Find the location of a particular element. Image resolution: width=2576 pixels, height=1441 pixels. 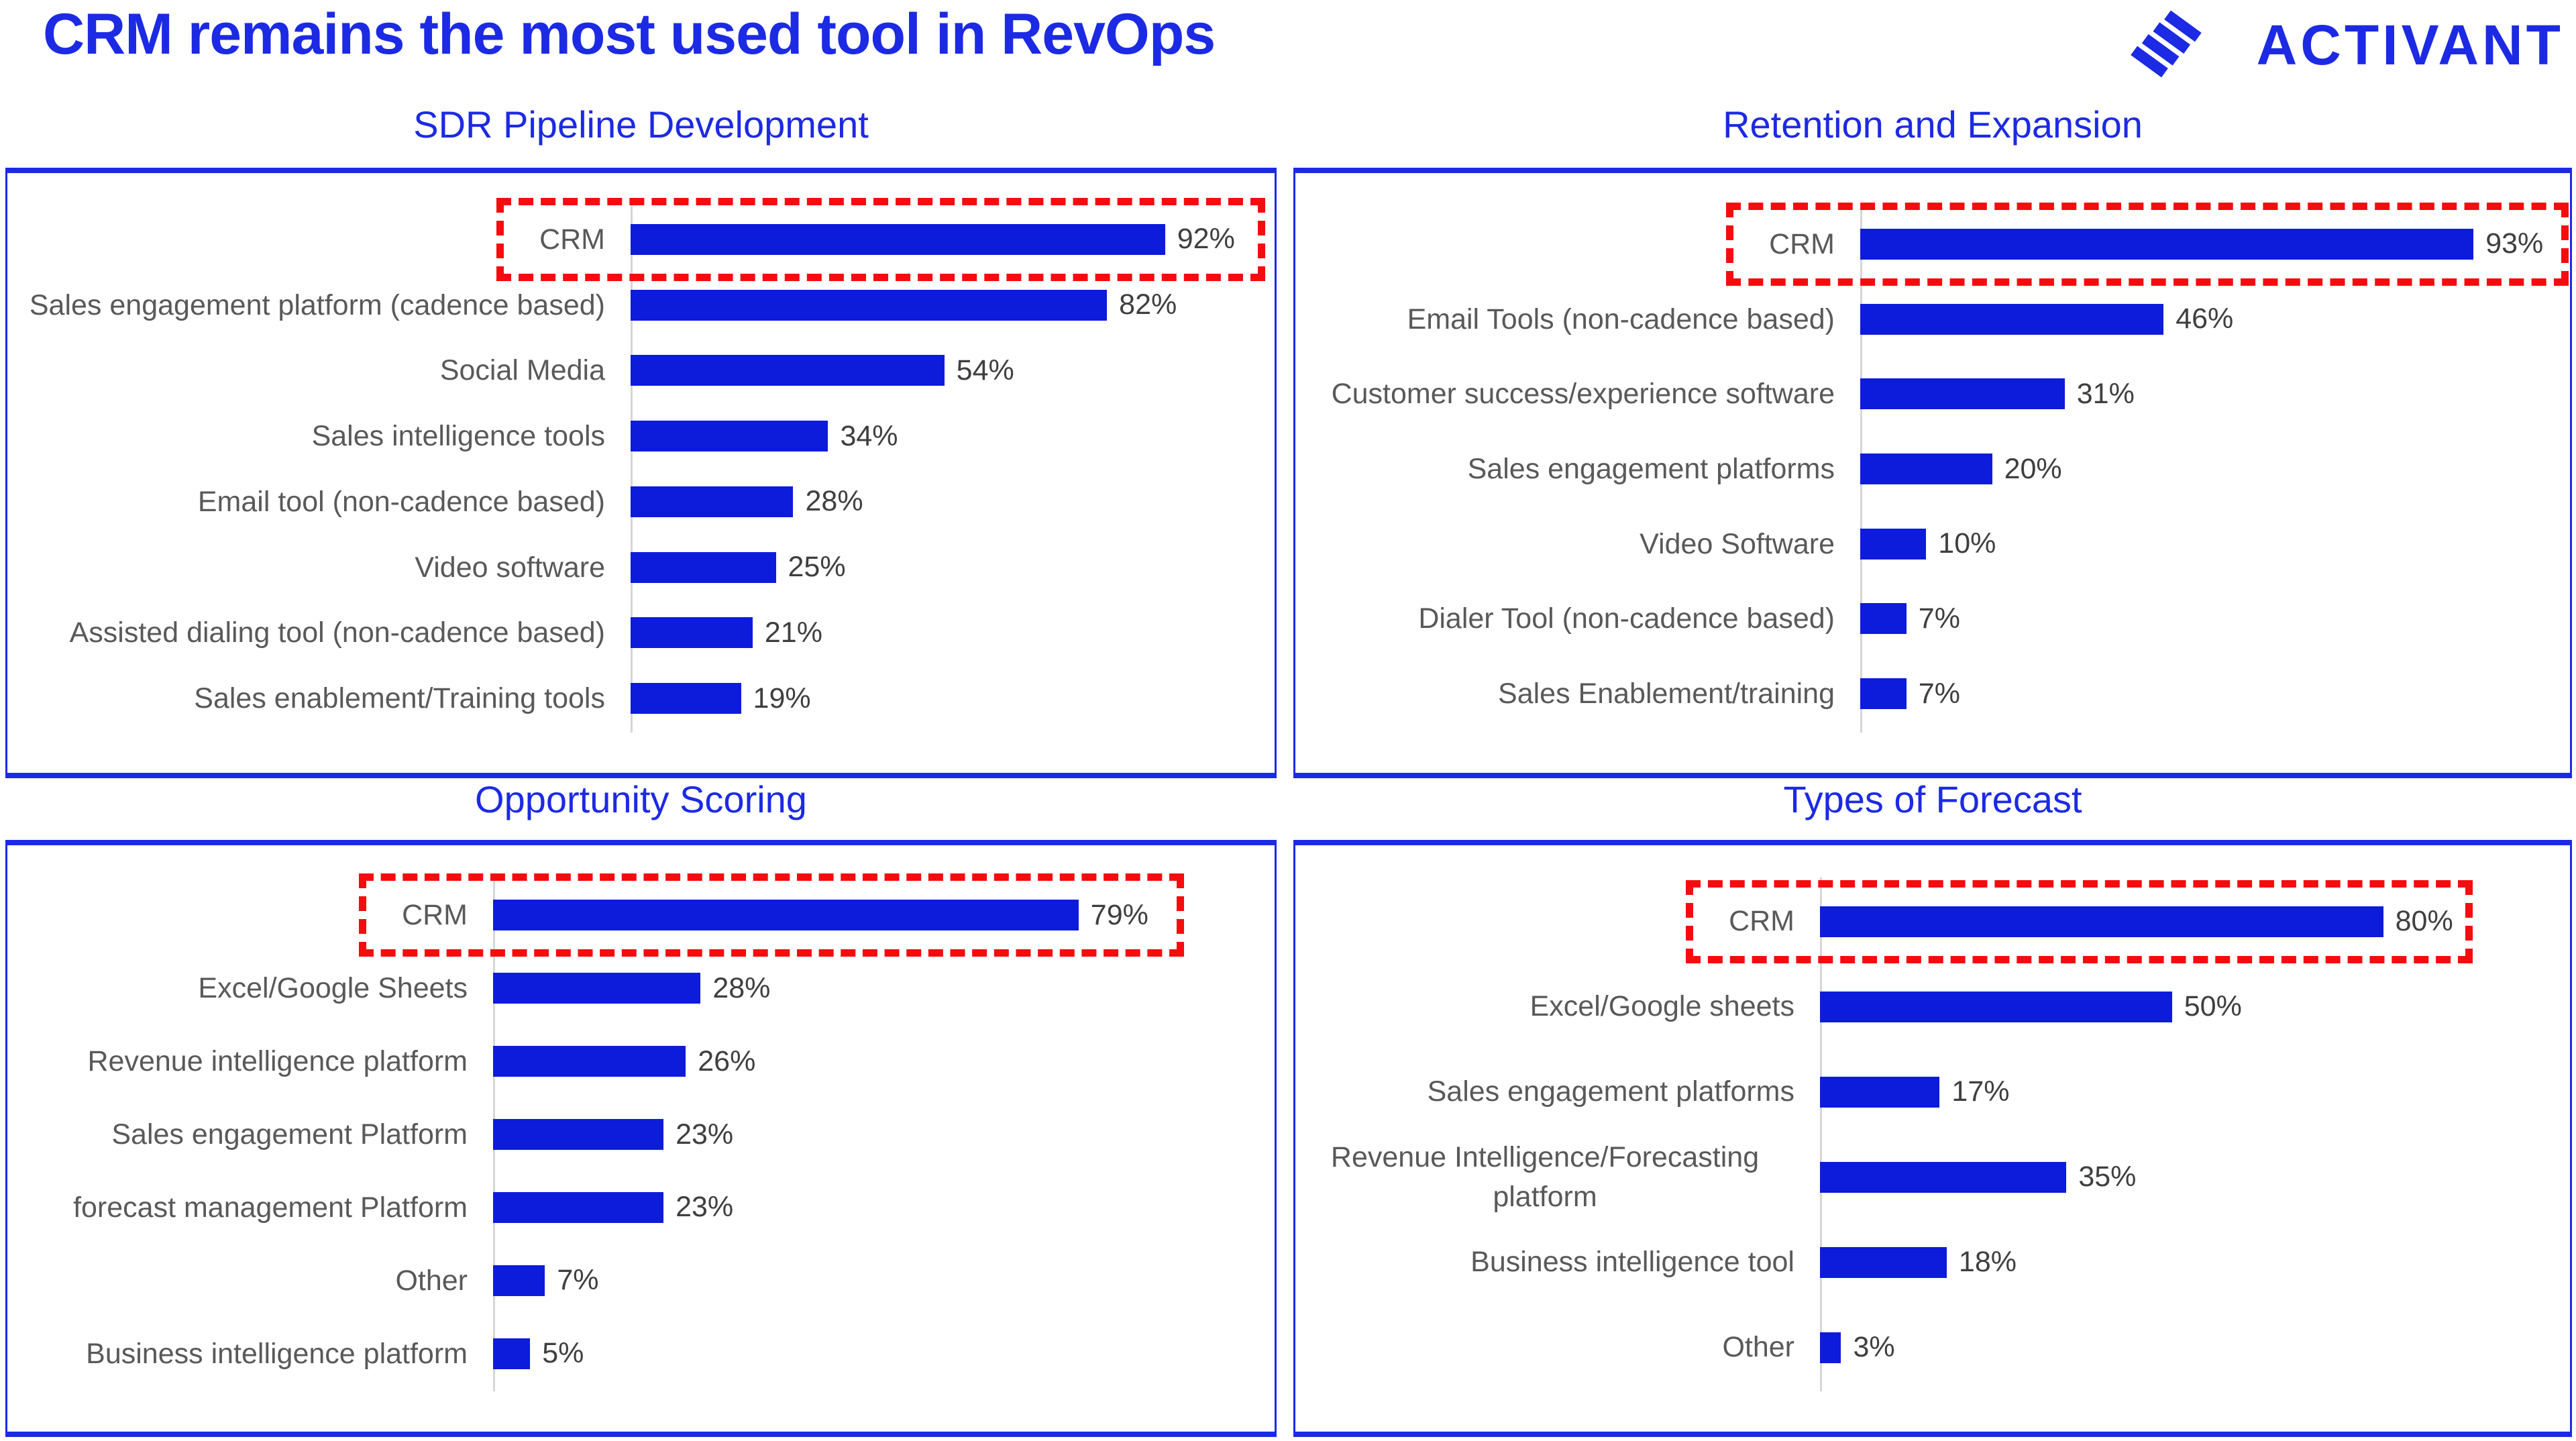

bar-cell: 82% is located at coordinates (947, 304).